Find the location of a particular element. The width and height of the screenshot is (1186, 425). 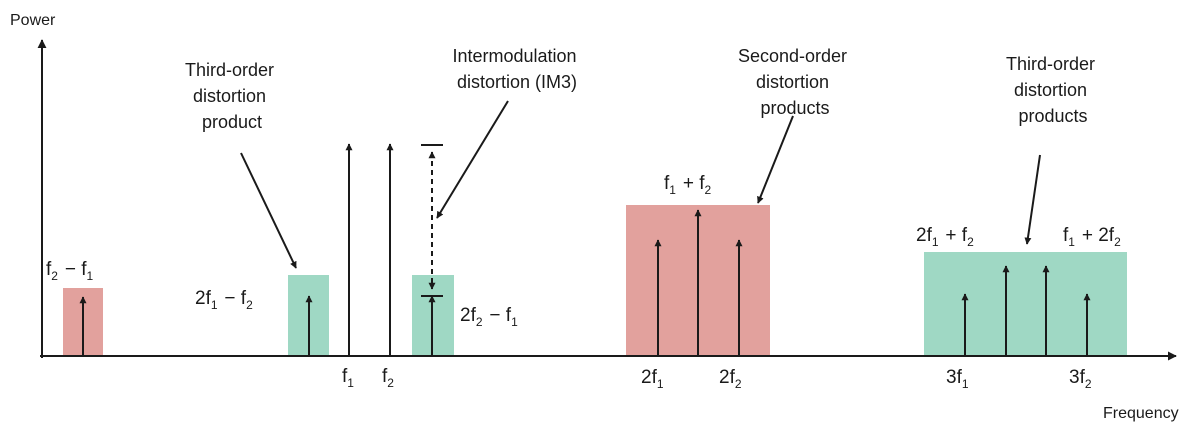

label-2f1-plus-f2: 2f1 + f2 is located at coordinates (945, 237).